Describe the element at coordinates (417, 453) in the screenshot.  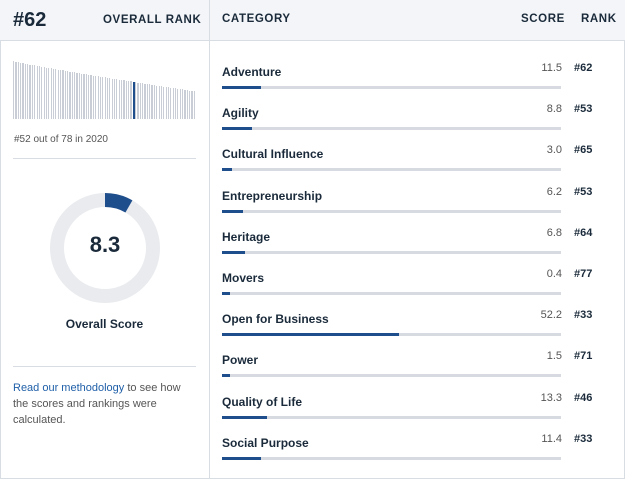
I see `category-row: Social Purpose 11.4 #33` at that location.